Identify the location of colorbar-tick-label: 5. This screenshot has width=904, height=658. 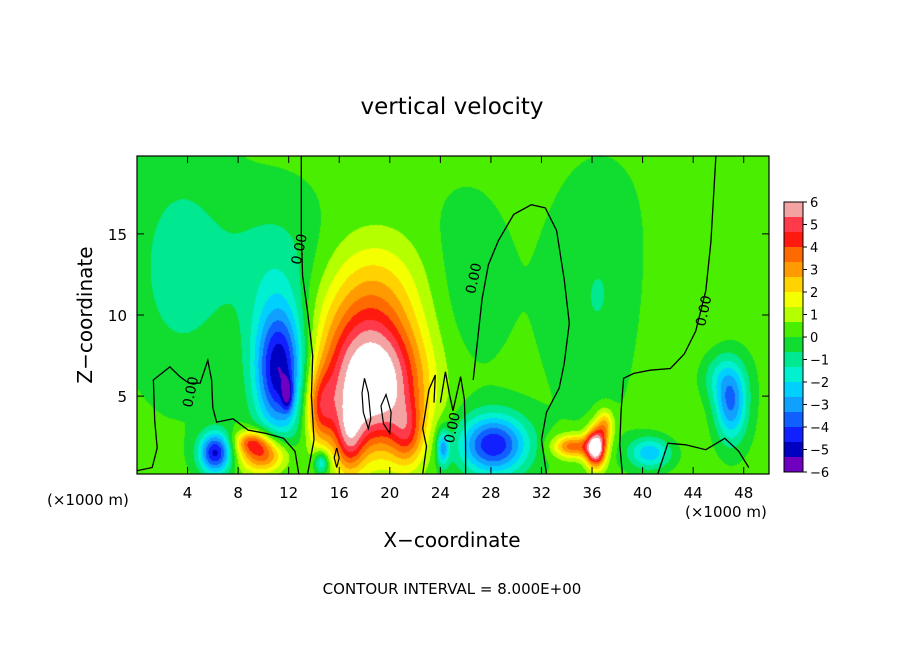
(814, 226).